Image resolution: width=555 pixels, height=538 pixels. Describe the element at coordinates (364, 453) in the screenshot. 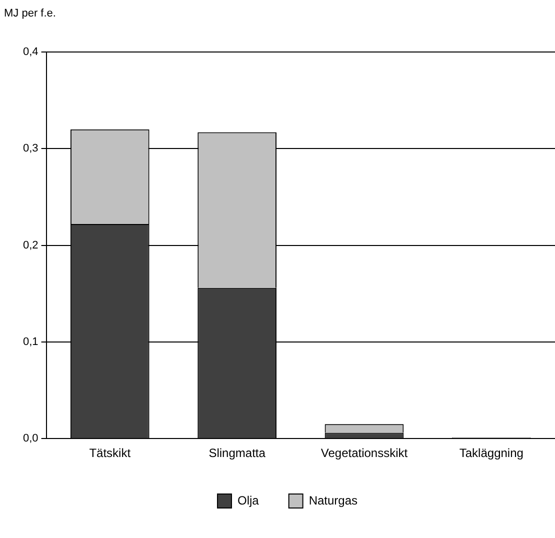

I see `x-tick-label: Vegetationsskikt` at that location.